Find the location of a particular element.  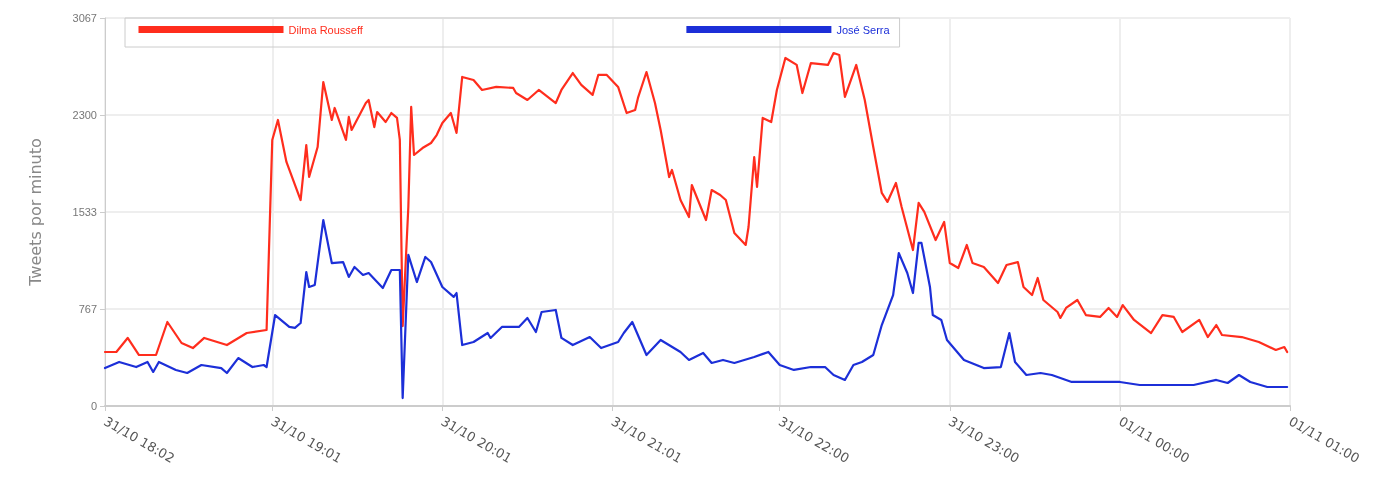

y-tick-label: 2300 is located at coordinates (84, 115).